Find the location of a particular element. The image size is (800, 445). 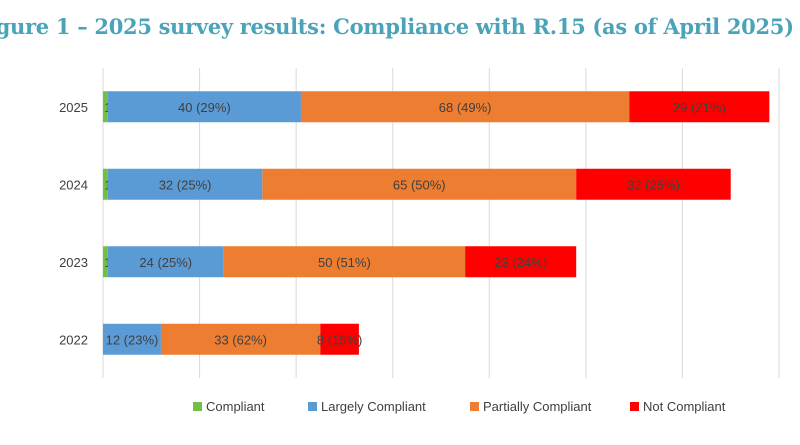

category-label: 2025 is located at coordinates (73, 107).